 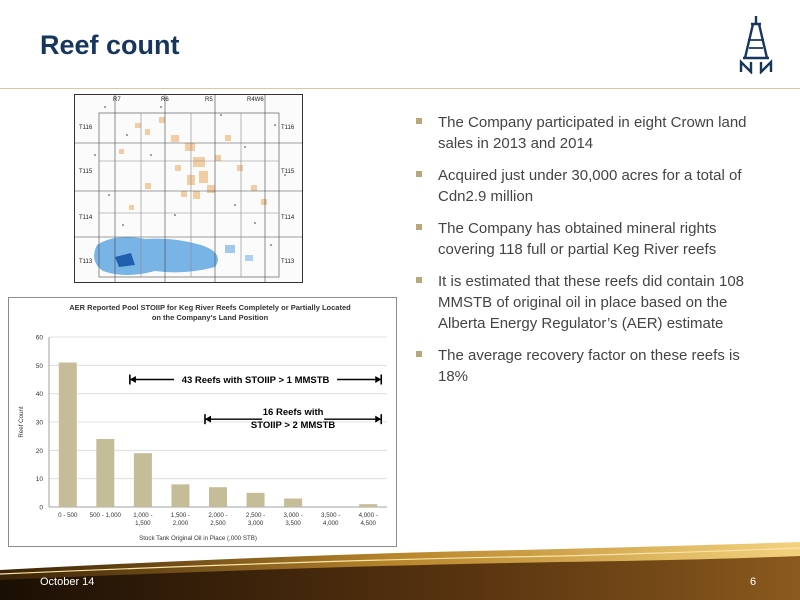 What do you see at coordinates (368, 515) in the screenshot?
I see `x-tick-label: 4,000 -` at bounding box center [368, 515].